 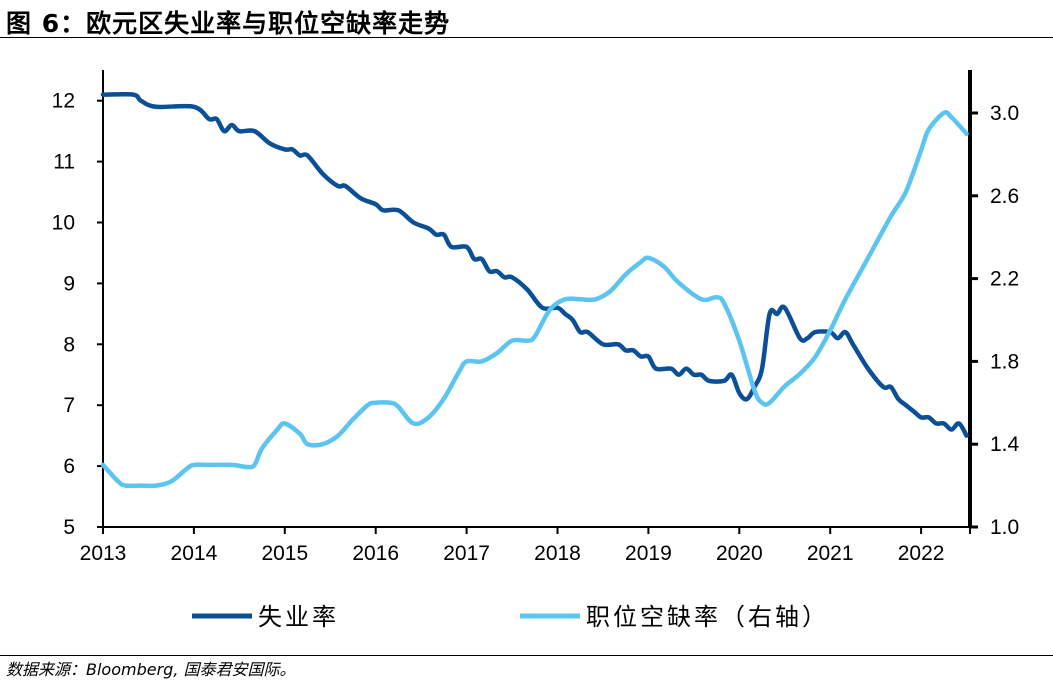 I want to click on right-tick-label: 2.6, so click(x=1004, y=196).